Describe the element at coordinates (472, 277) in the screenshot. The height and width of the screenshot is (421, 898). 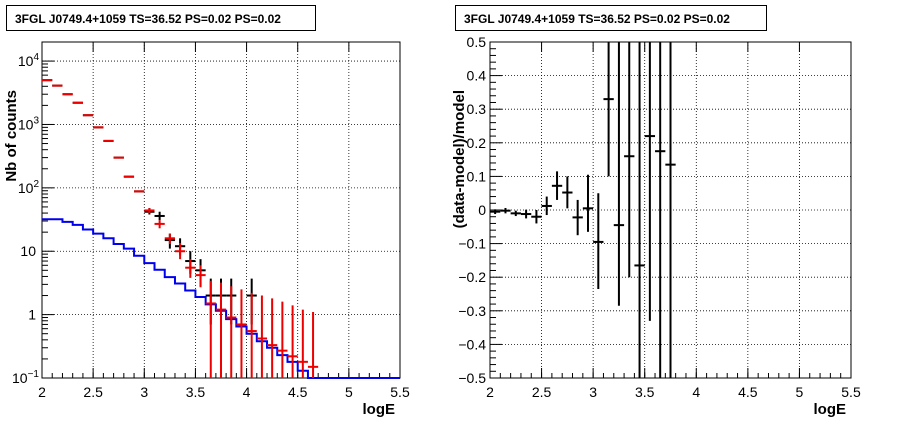
I see `y-tick-label: −0.2` at that location.